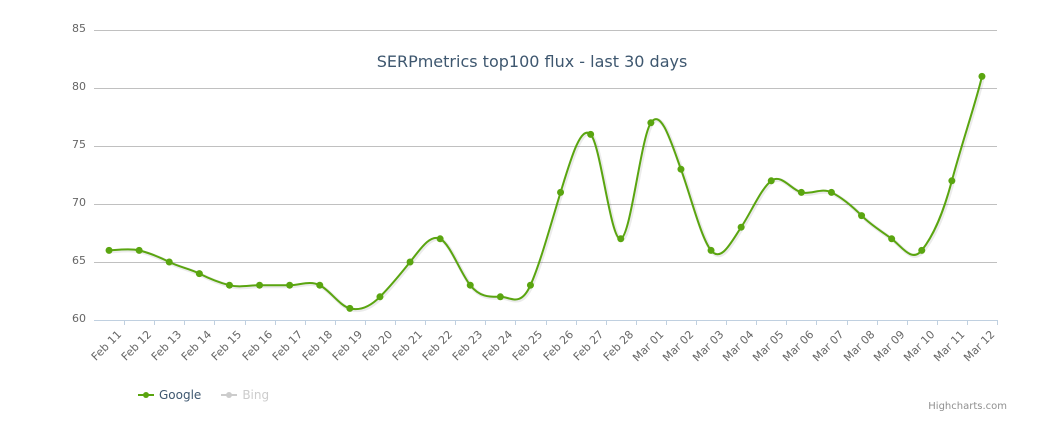 This screenshot has width=1064, height=427. I want to click on y-tick-label: 85, so click(79, 28).